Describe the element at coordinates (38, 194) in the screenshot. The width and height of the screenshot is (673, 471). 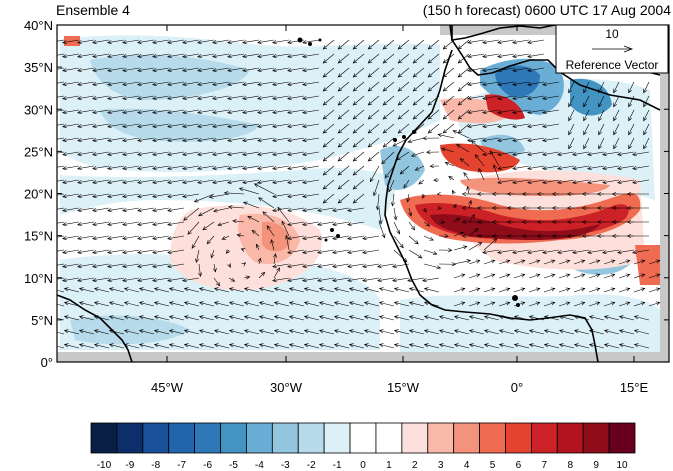
I see `y-tick-label: 20°N` at that location.